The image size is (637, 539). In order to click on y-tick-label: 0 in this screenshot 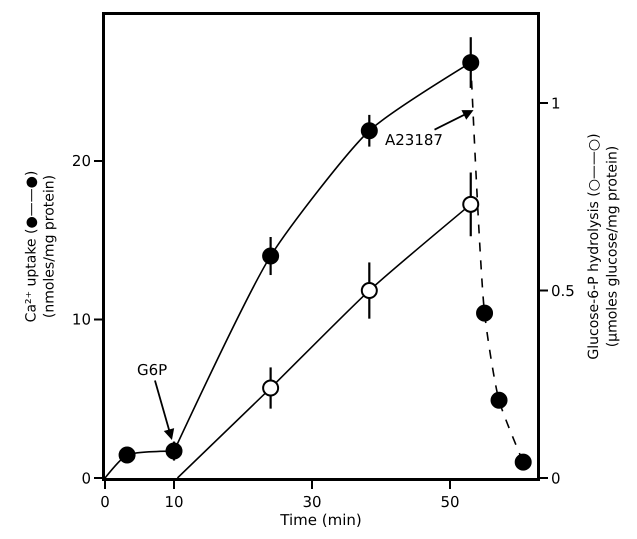, I will do `click(86, 478)`.